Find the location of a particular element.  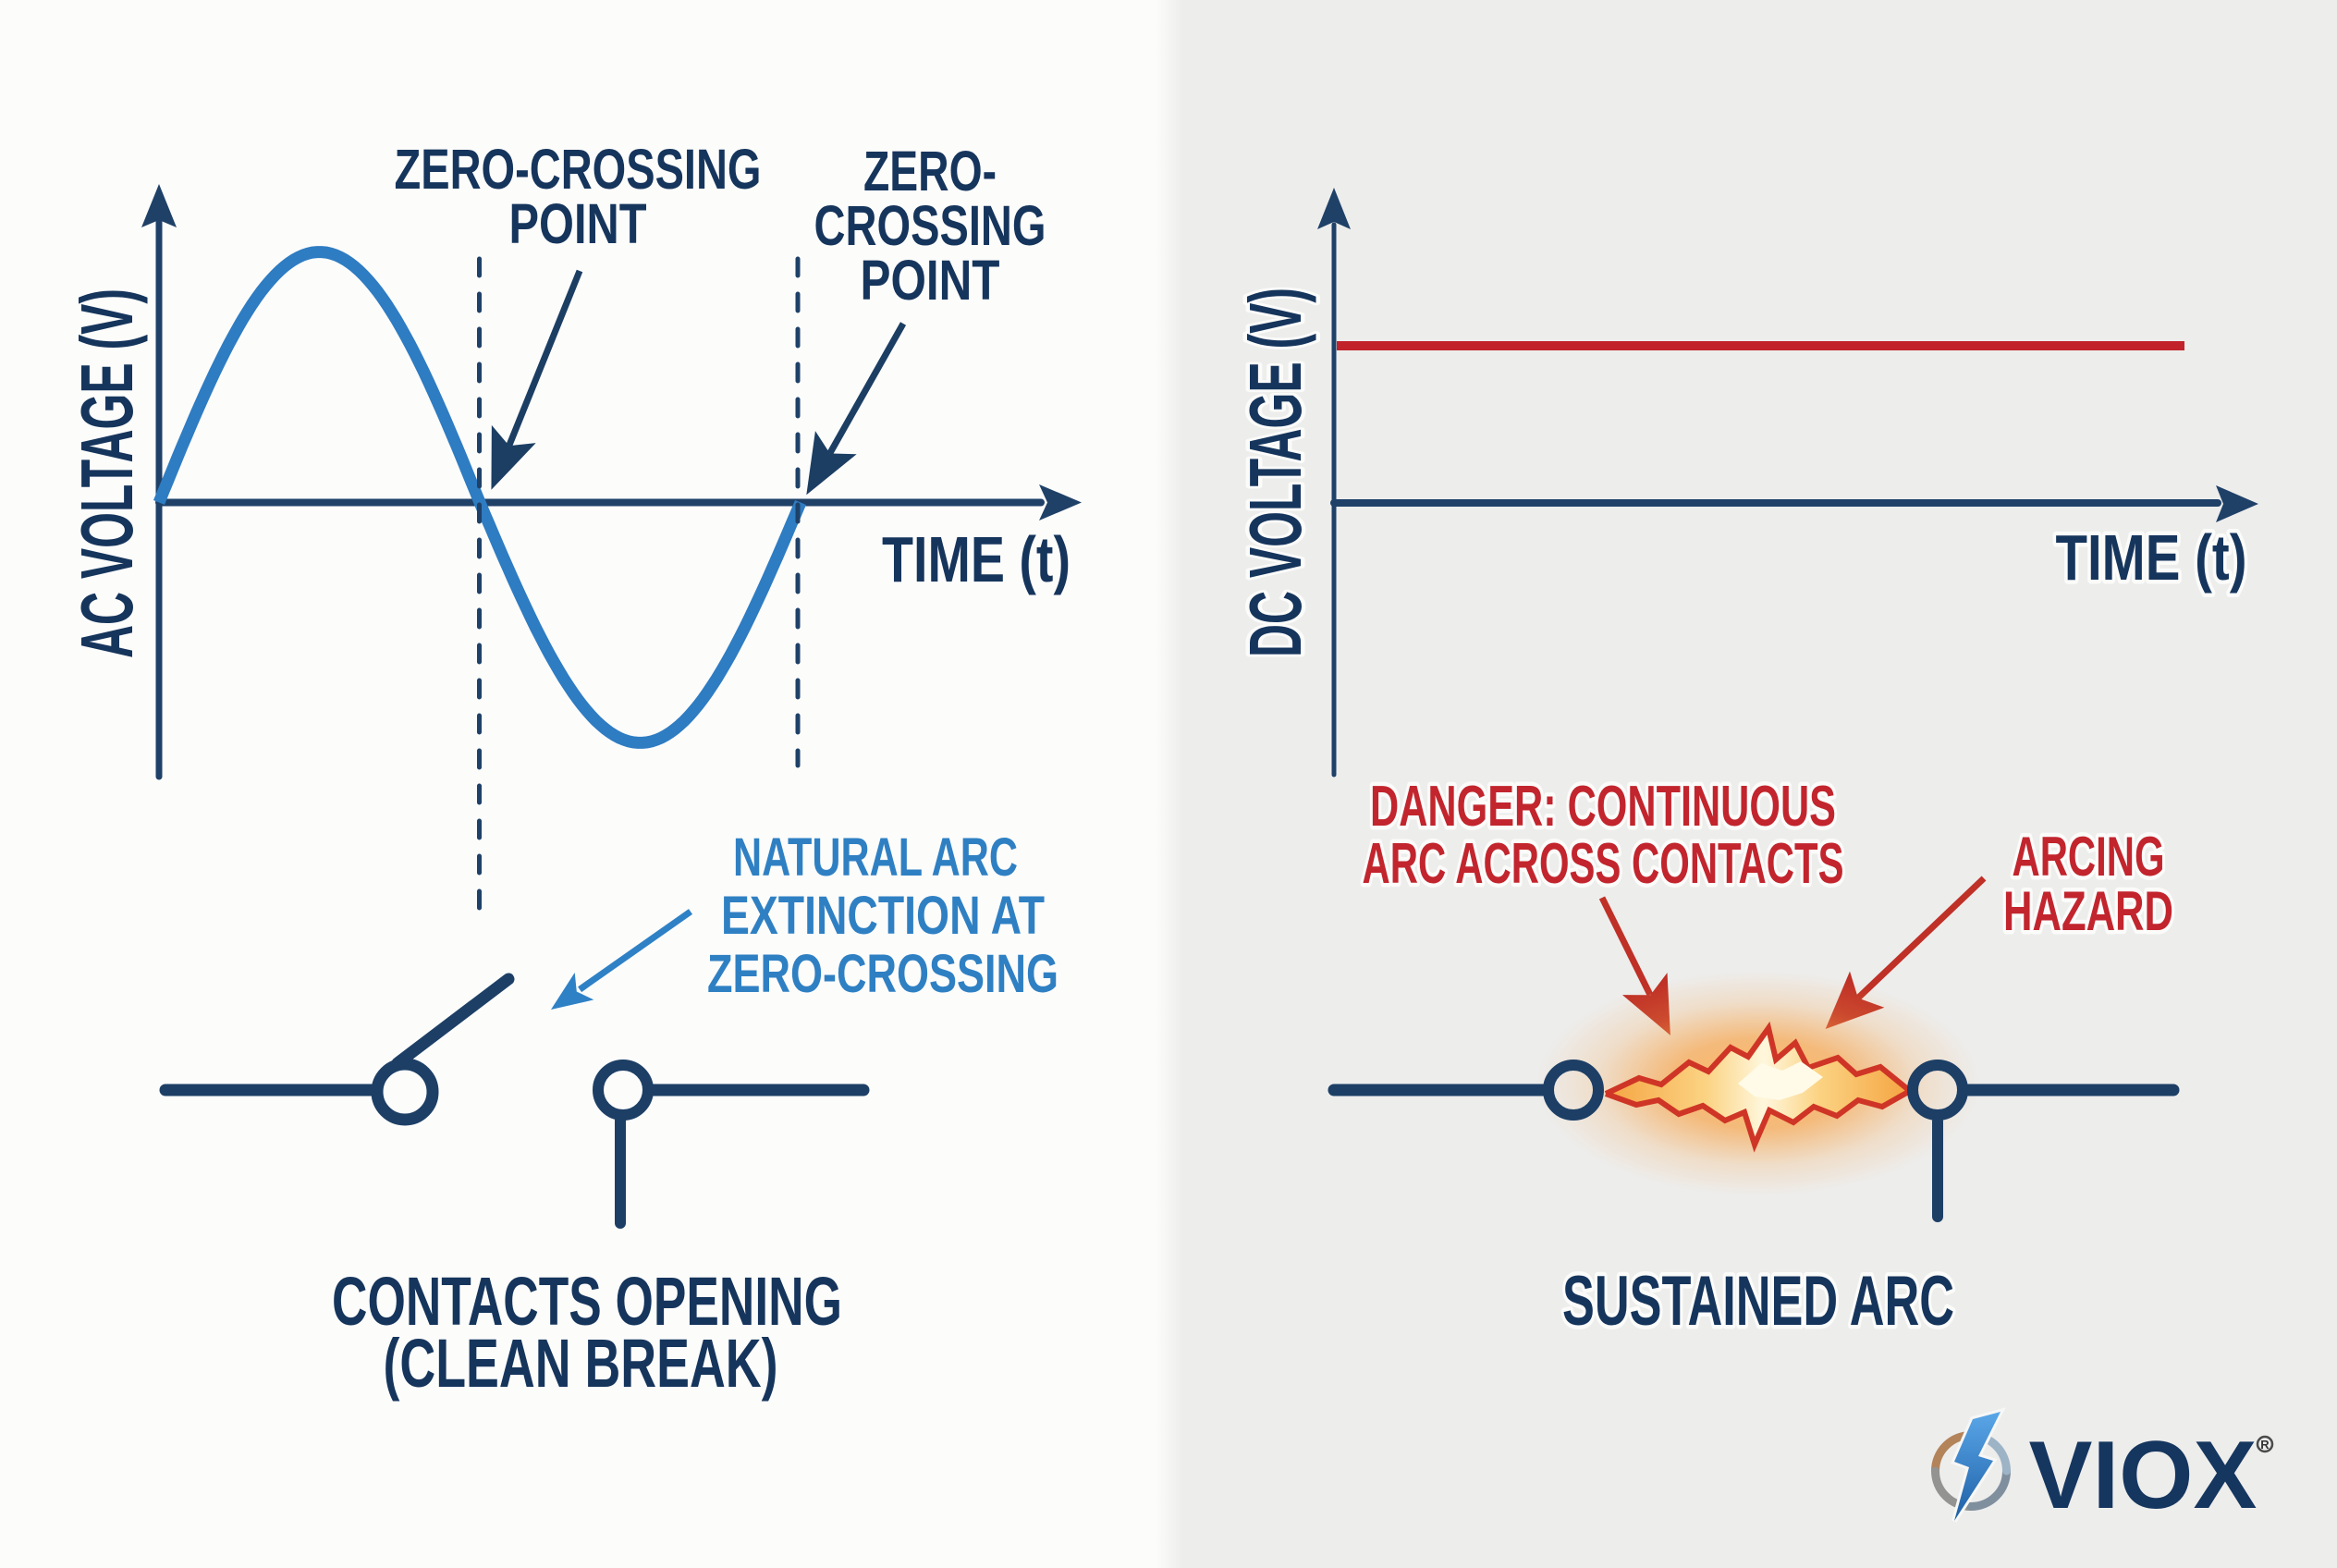

svg-text: NATURAL ARC is located at coordinates (875, 858).